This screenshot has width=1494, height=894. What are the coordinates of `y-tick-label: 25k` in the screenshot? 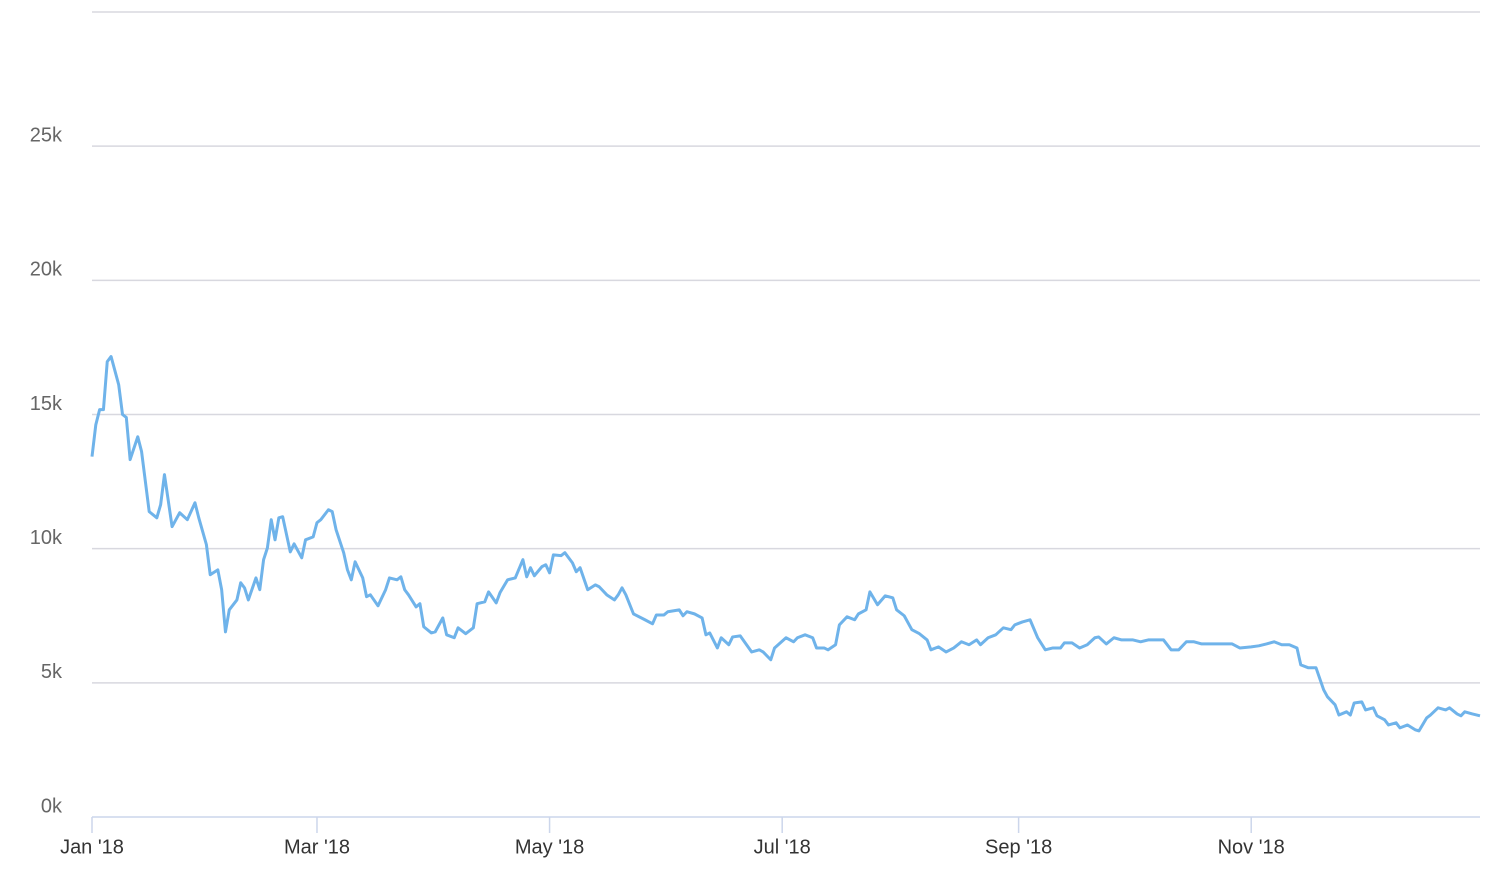 It's located at (46, 135).